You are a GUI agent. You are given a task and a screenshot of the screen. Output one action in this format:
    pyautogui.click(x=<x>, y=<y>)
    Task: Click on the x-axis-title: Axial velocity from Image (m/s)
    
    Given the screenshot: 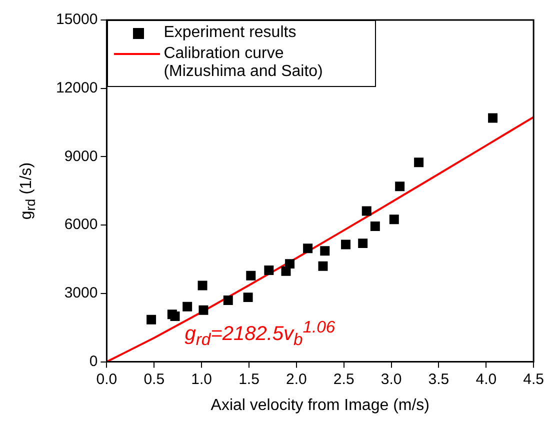 What is the action you would take?
    pyautogui.click(x=320, y=405)
    